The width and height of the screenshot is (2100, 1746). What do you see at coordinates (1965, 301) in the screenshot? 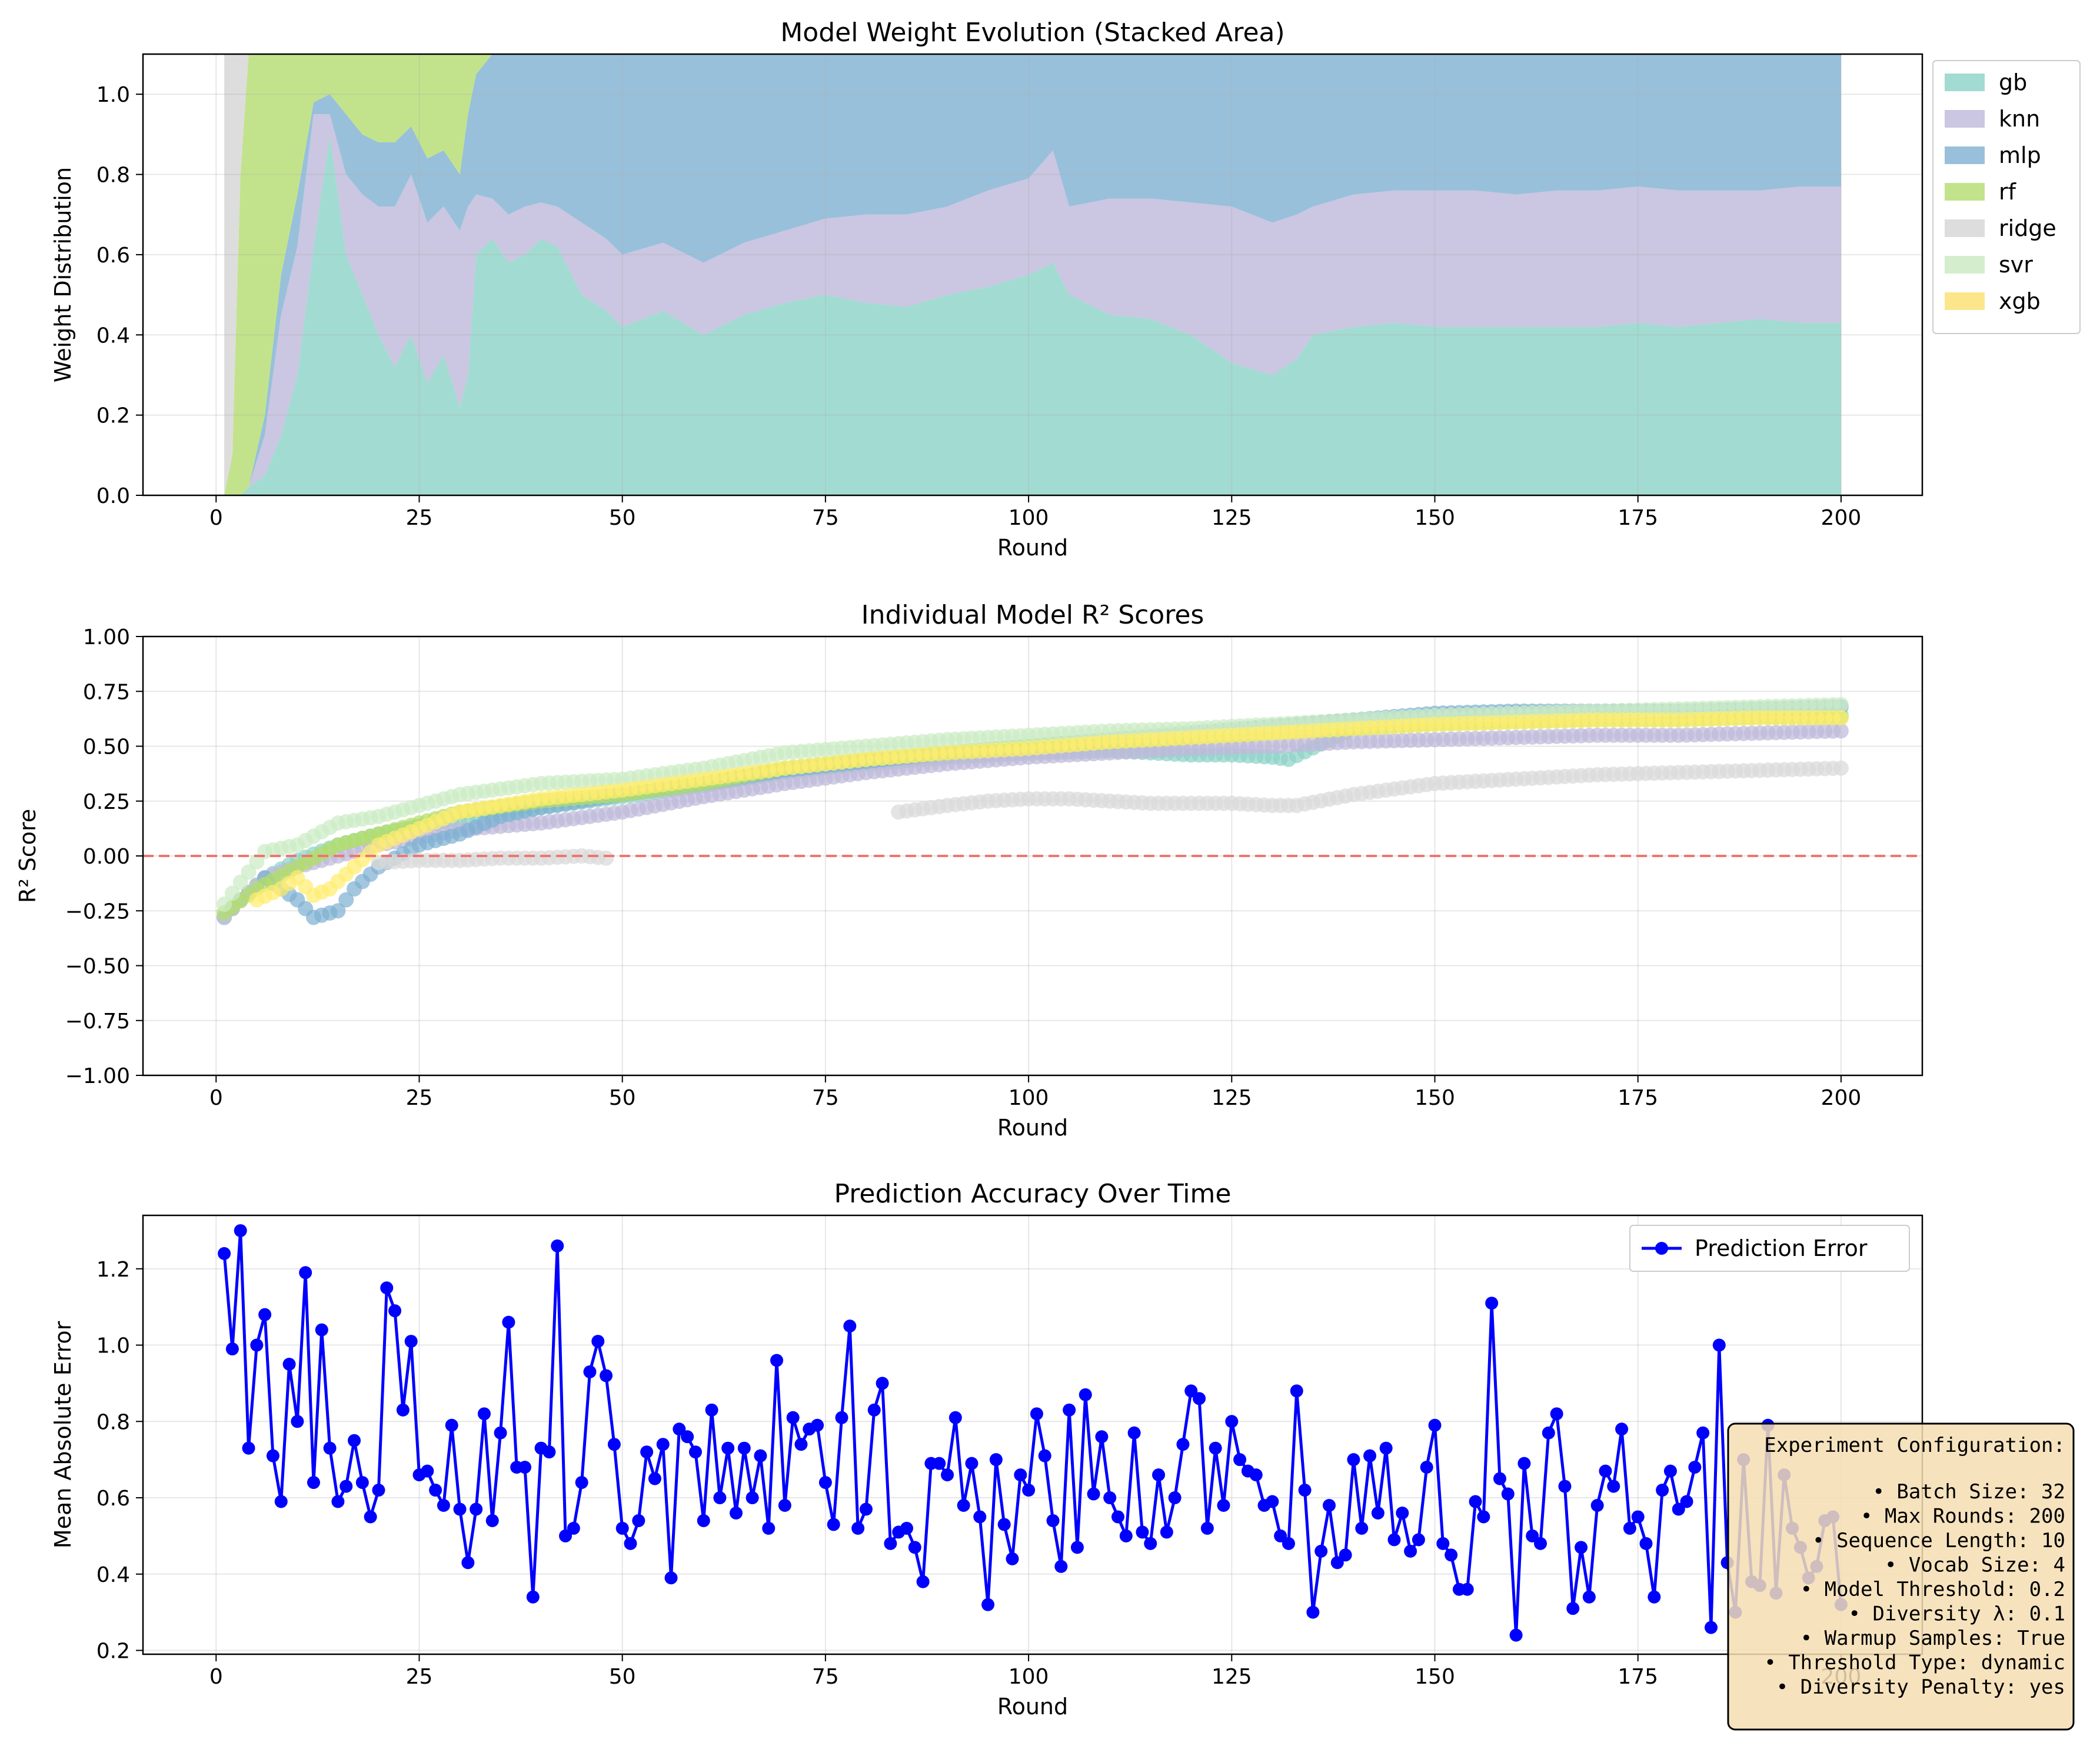
I see `legend-swatch-xgb` at bounding box center [1965, 301].